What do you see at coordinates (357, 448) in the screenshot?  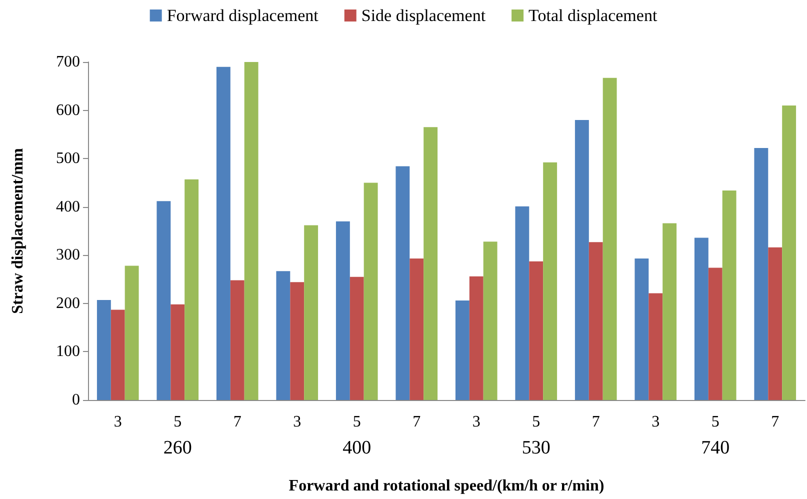 I see `text: 400` at bounding box center [357, 448].